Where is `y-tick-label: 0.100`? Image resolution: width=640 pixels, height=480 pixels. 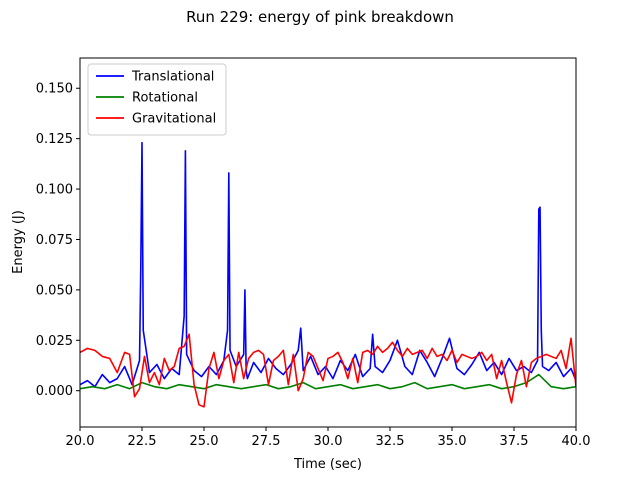 y-tick-label: 0.100 is located at coordinates (54, 190).